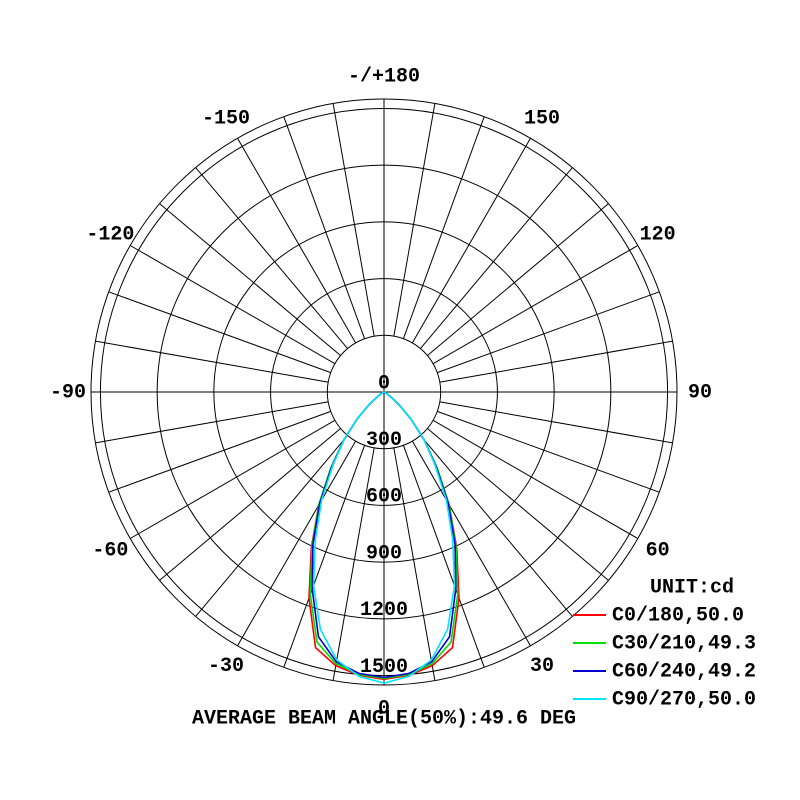 This screenshot has width=800, height=800. Describe the element at coordinates (684, 671) in the screenshot. I see `legend-label: C60/240,49.2` at that location.